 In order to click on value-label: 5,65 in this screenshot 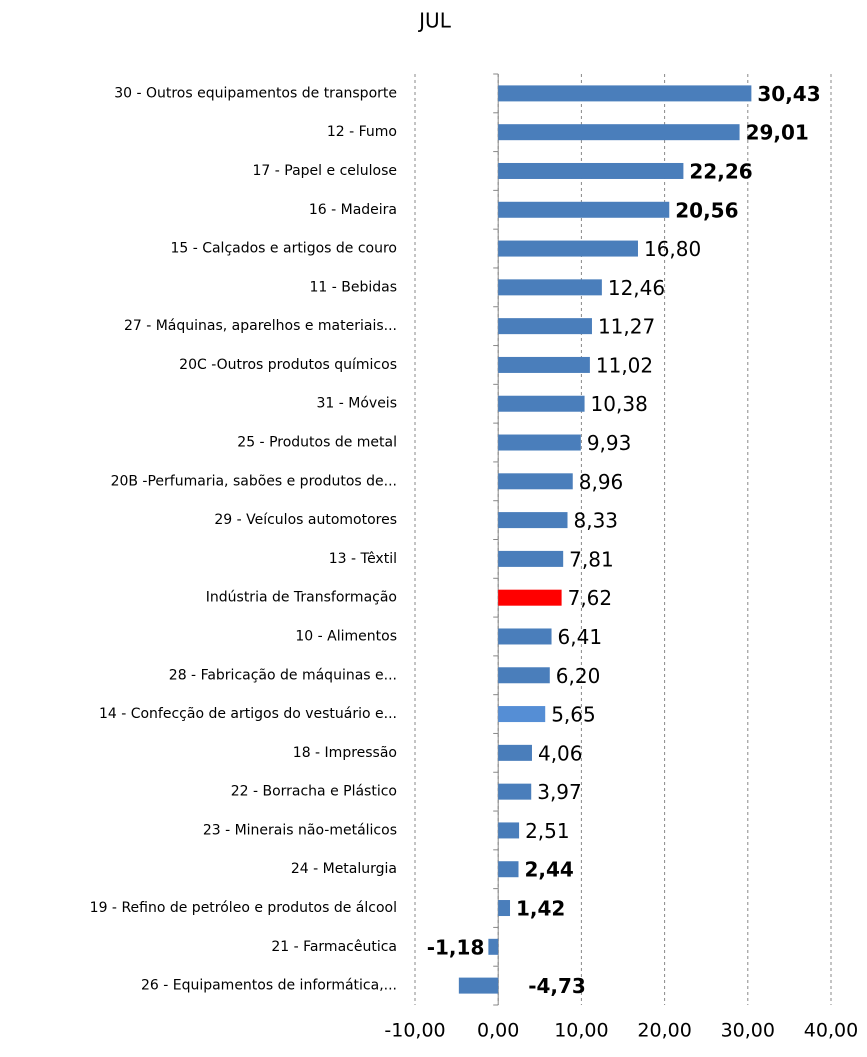, I will do `click(573, 715)`.